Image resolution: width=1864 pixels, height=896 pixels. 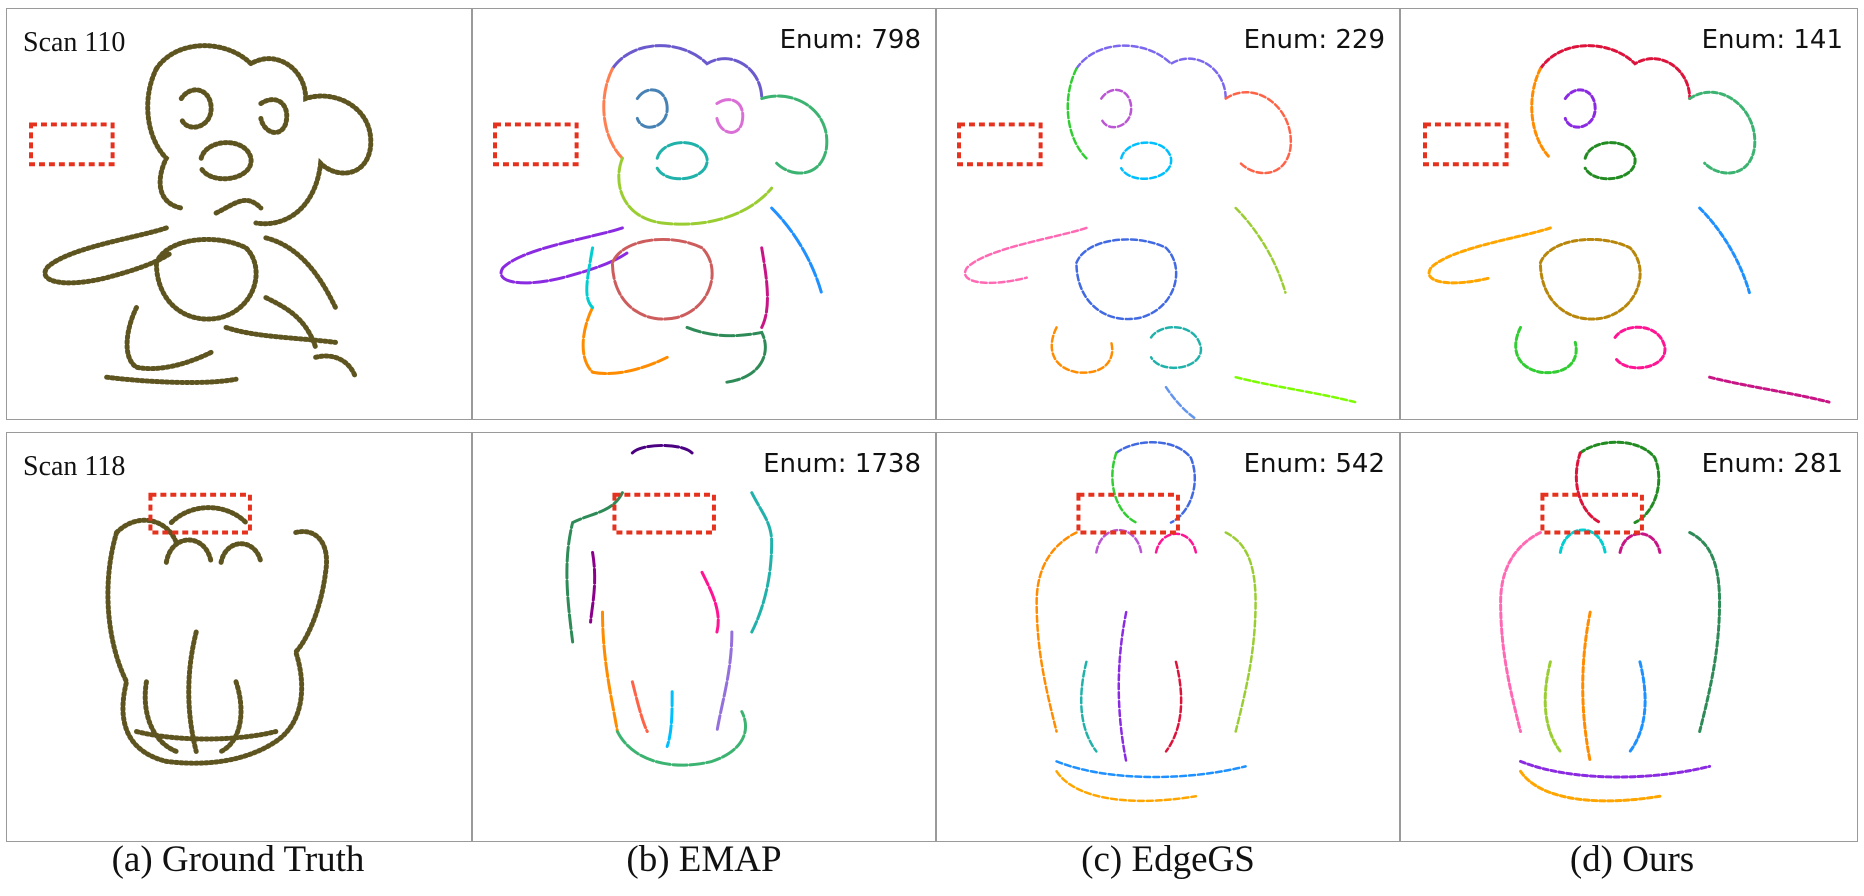 I want to click on teddy-bear-gt-drawing, so click(x=201, y=214).